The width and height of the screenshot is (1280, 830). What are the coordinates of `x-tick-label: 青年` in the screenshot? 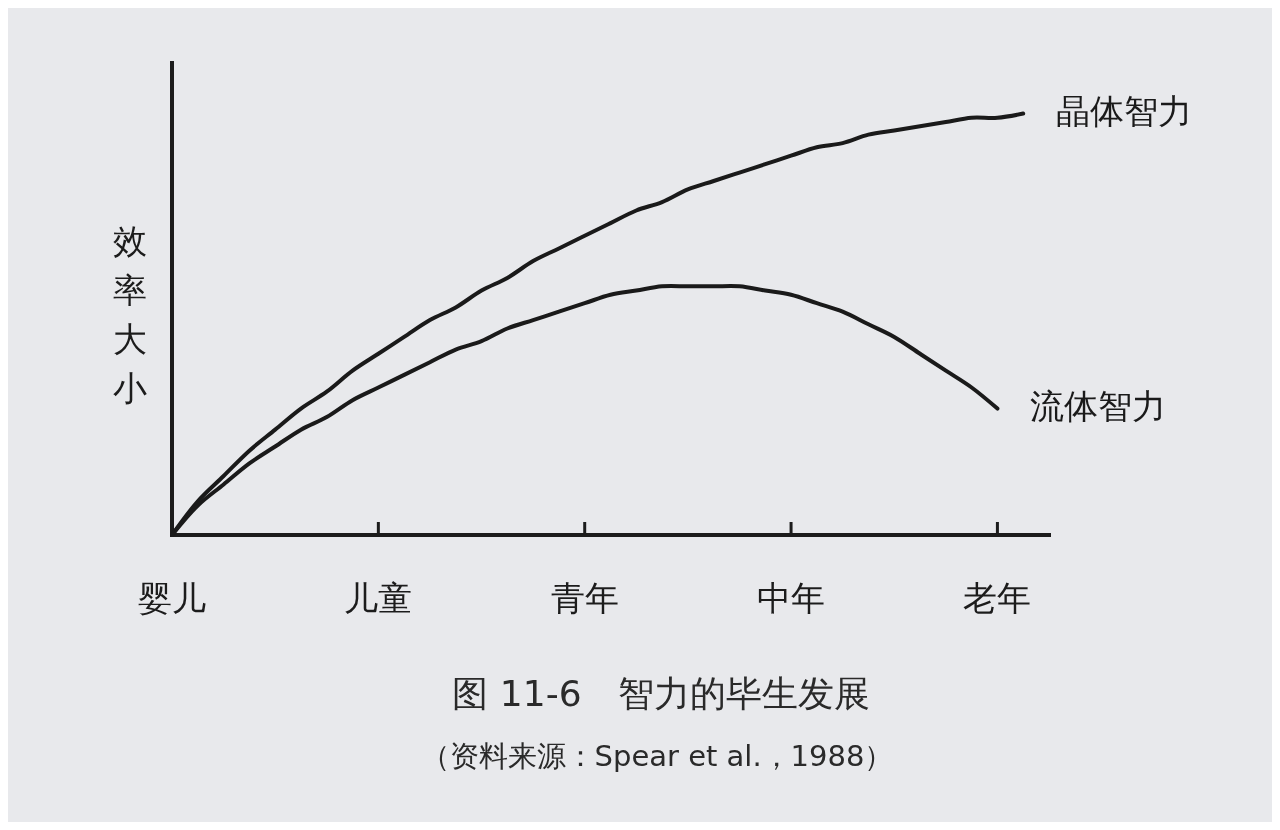 It's located at (584, 598).